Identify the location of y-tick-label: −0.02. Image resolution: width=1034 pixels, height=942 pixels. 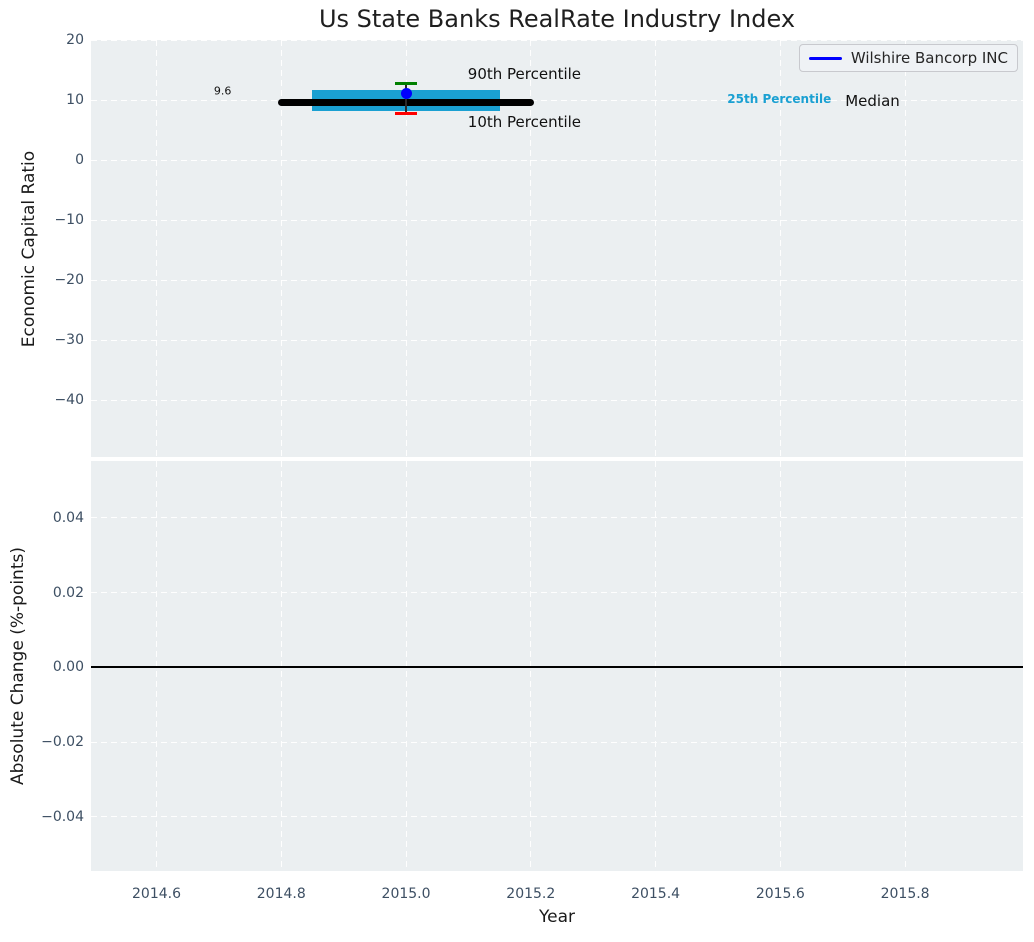
(62, 742).